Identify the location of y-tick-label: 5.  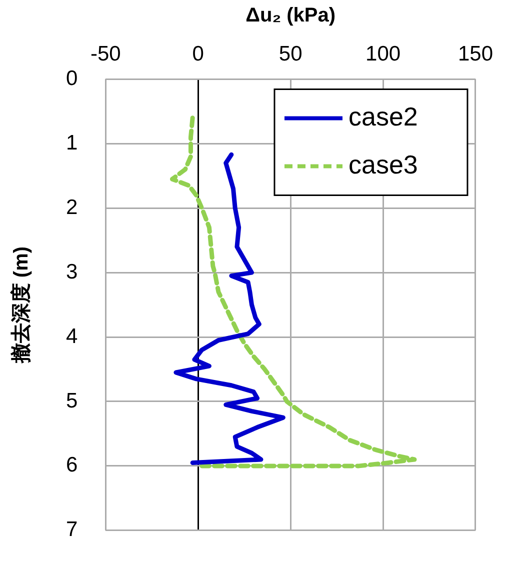
(72, 400).